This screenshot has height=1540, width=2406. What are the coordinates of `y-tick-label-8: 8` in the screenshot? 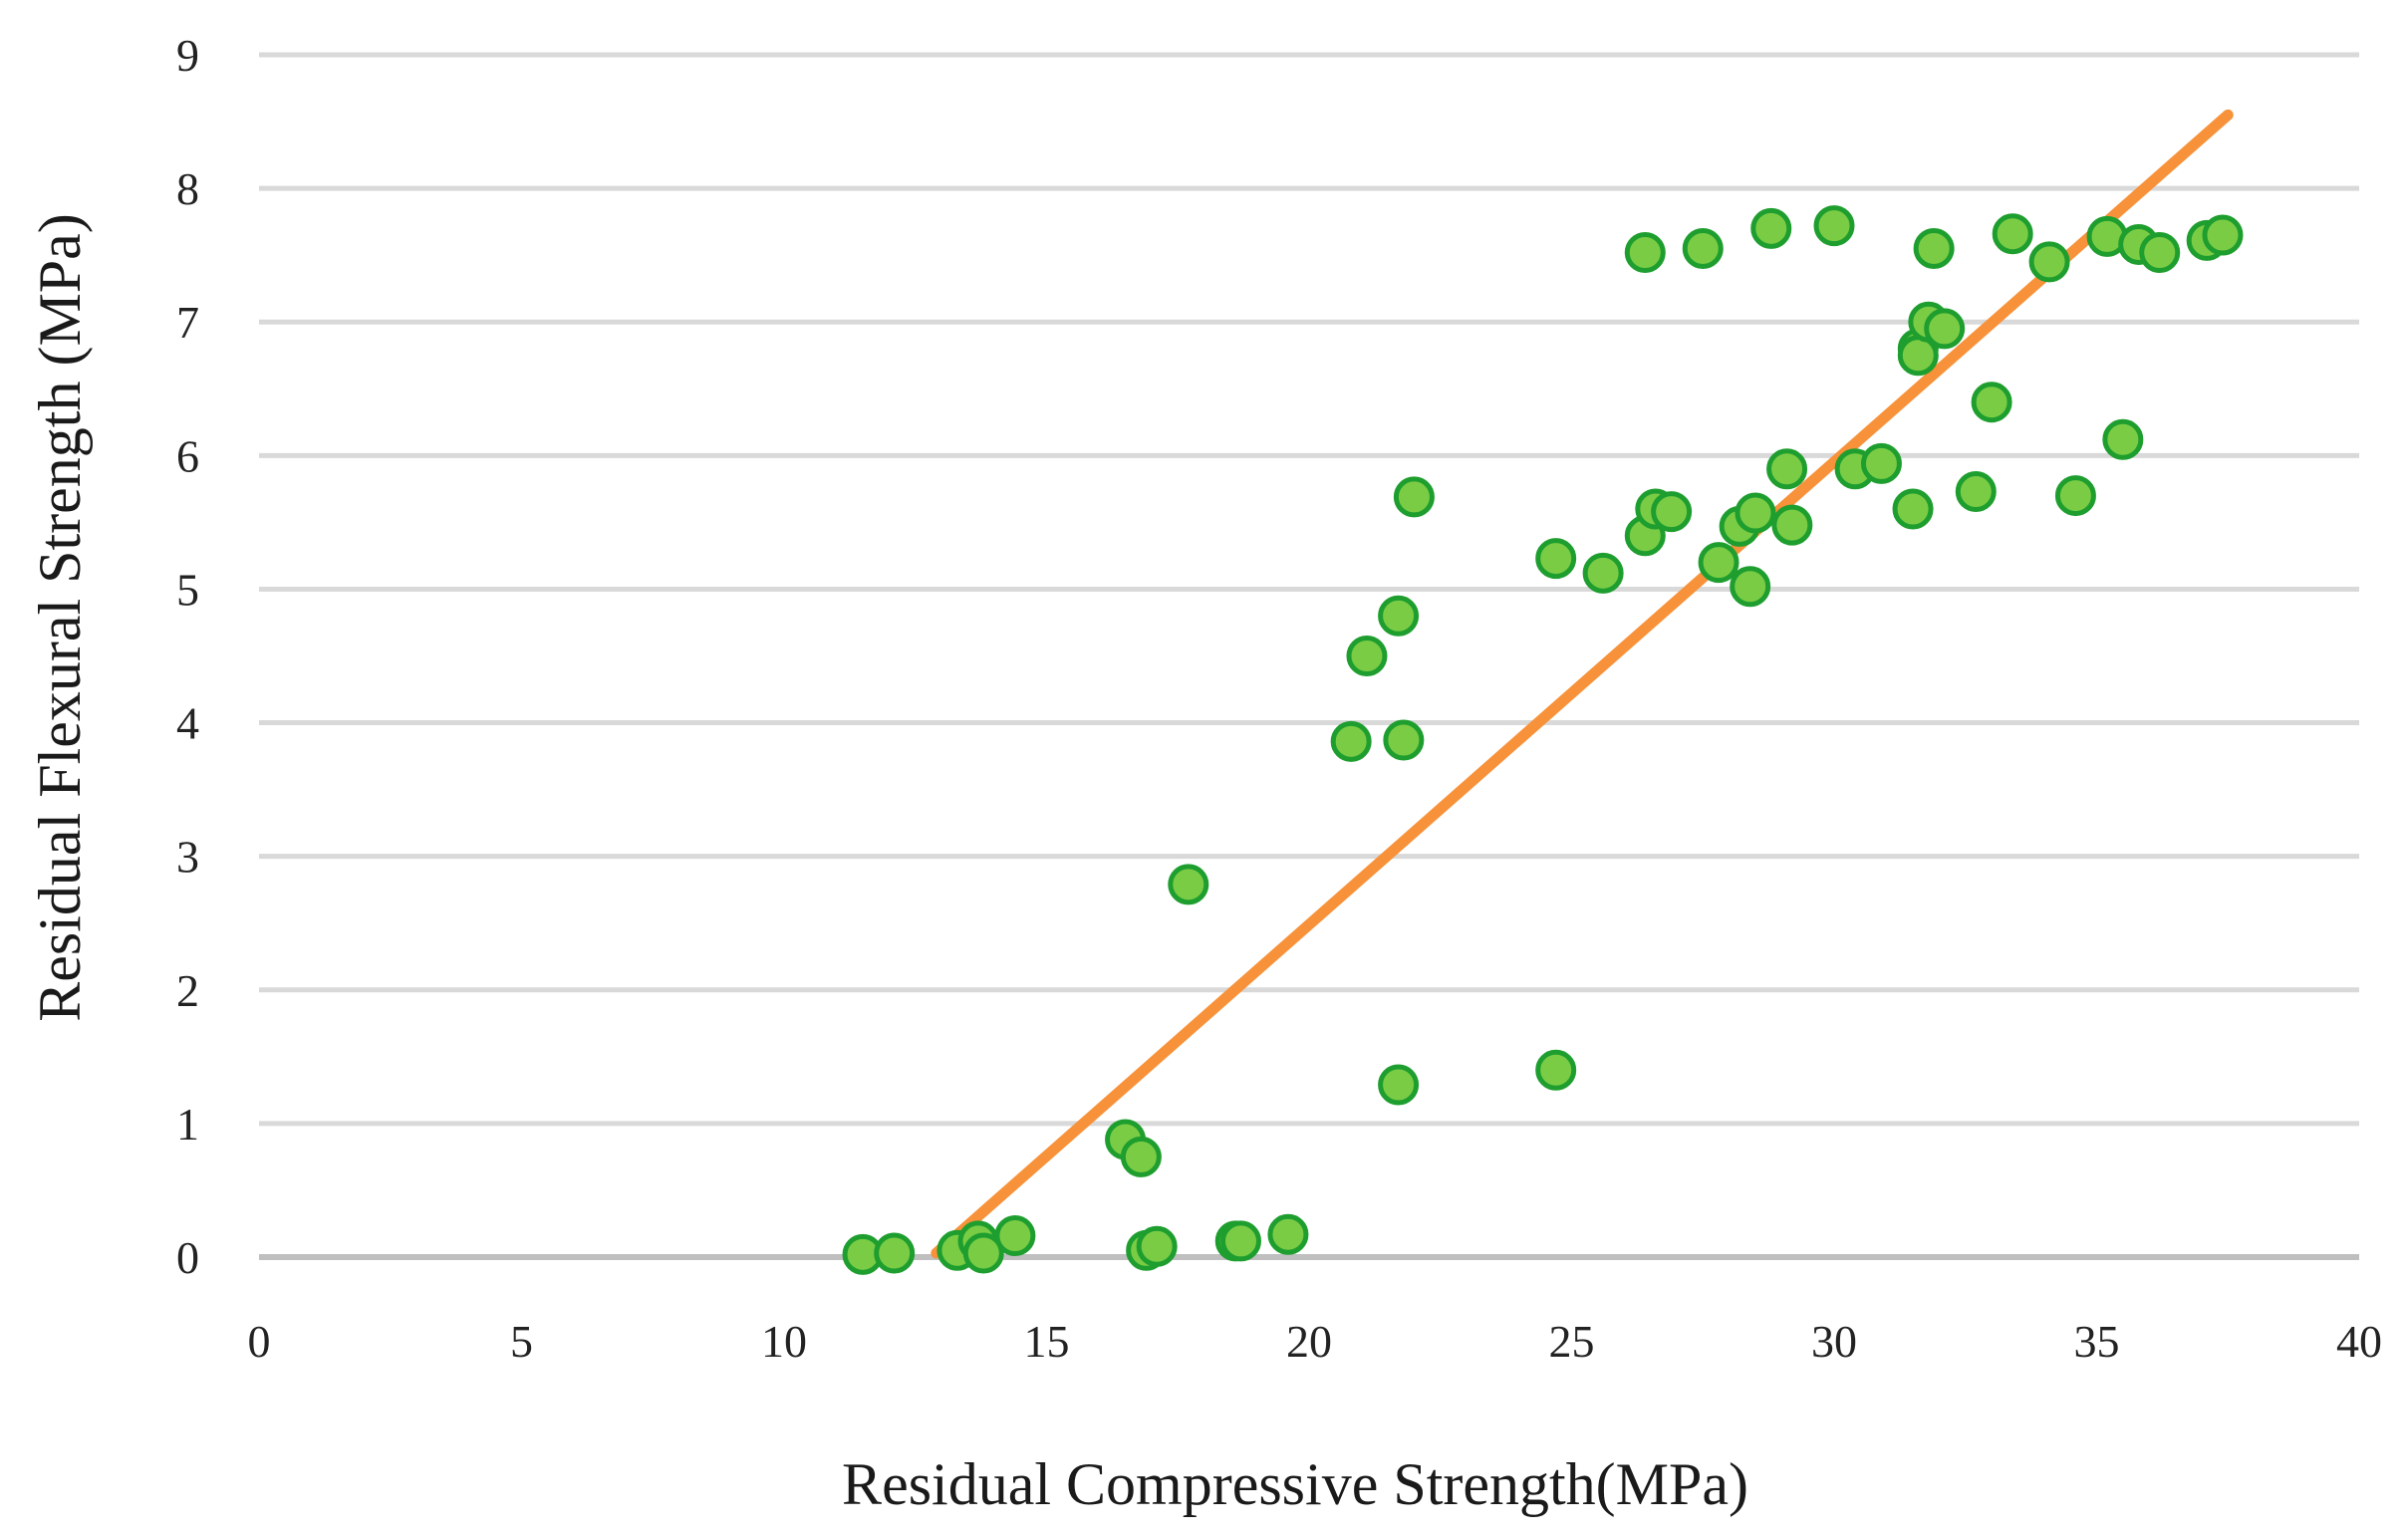 It's located at (187, 188).